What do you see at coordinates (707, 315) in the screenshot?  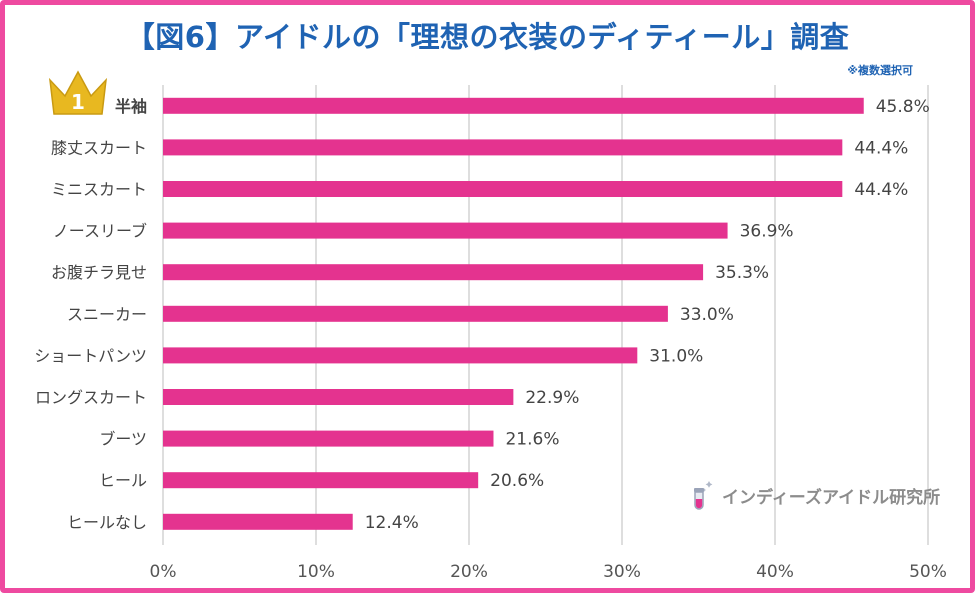 I see `value-label: 33.0%` at bounding box center [707, 315].